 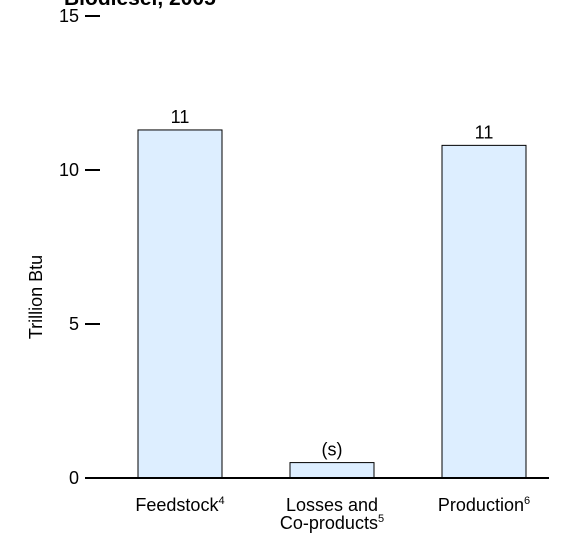 What do you see at coordinates (69, 16) in the screenshot?
I see `y-tick-label: 15` at bounding box center [69, 16].